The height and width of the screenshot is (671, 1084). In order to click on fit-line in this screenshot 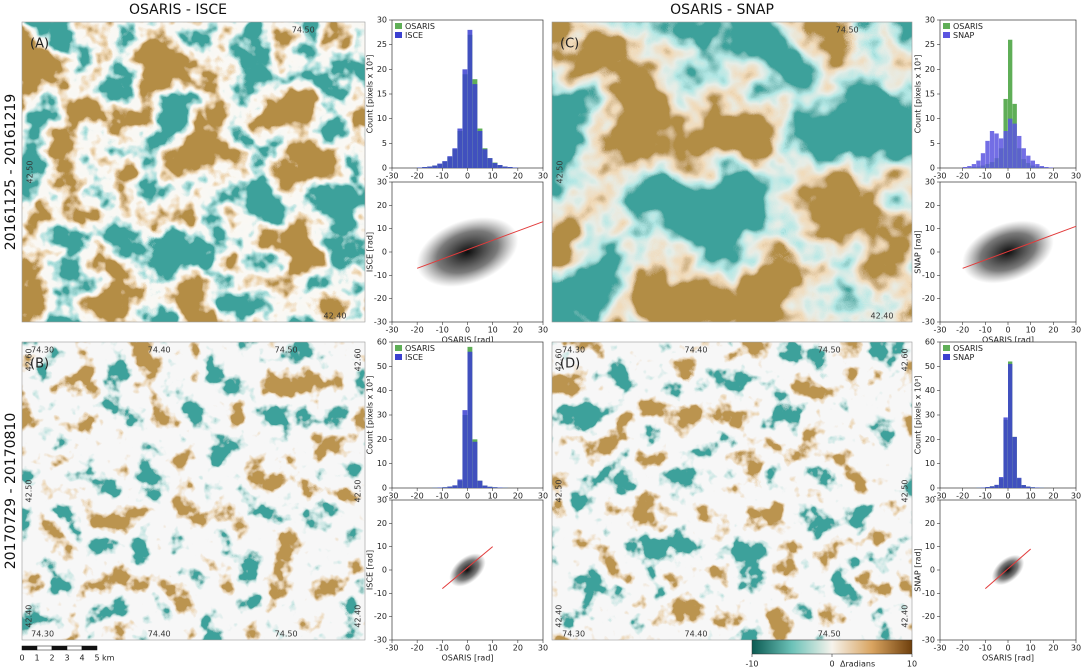, I will do `click(480, 245)`.